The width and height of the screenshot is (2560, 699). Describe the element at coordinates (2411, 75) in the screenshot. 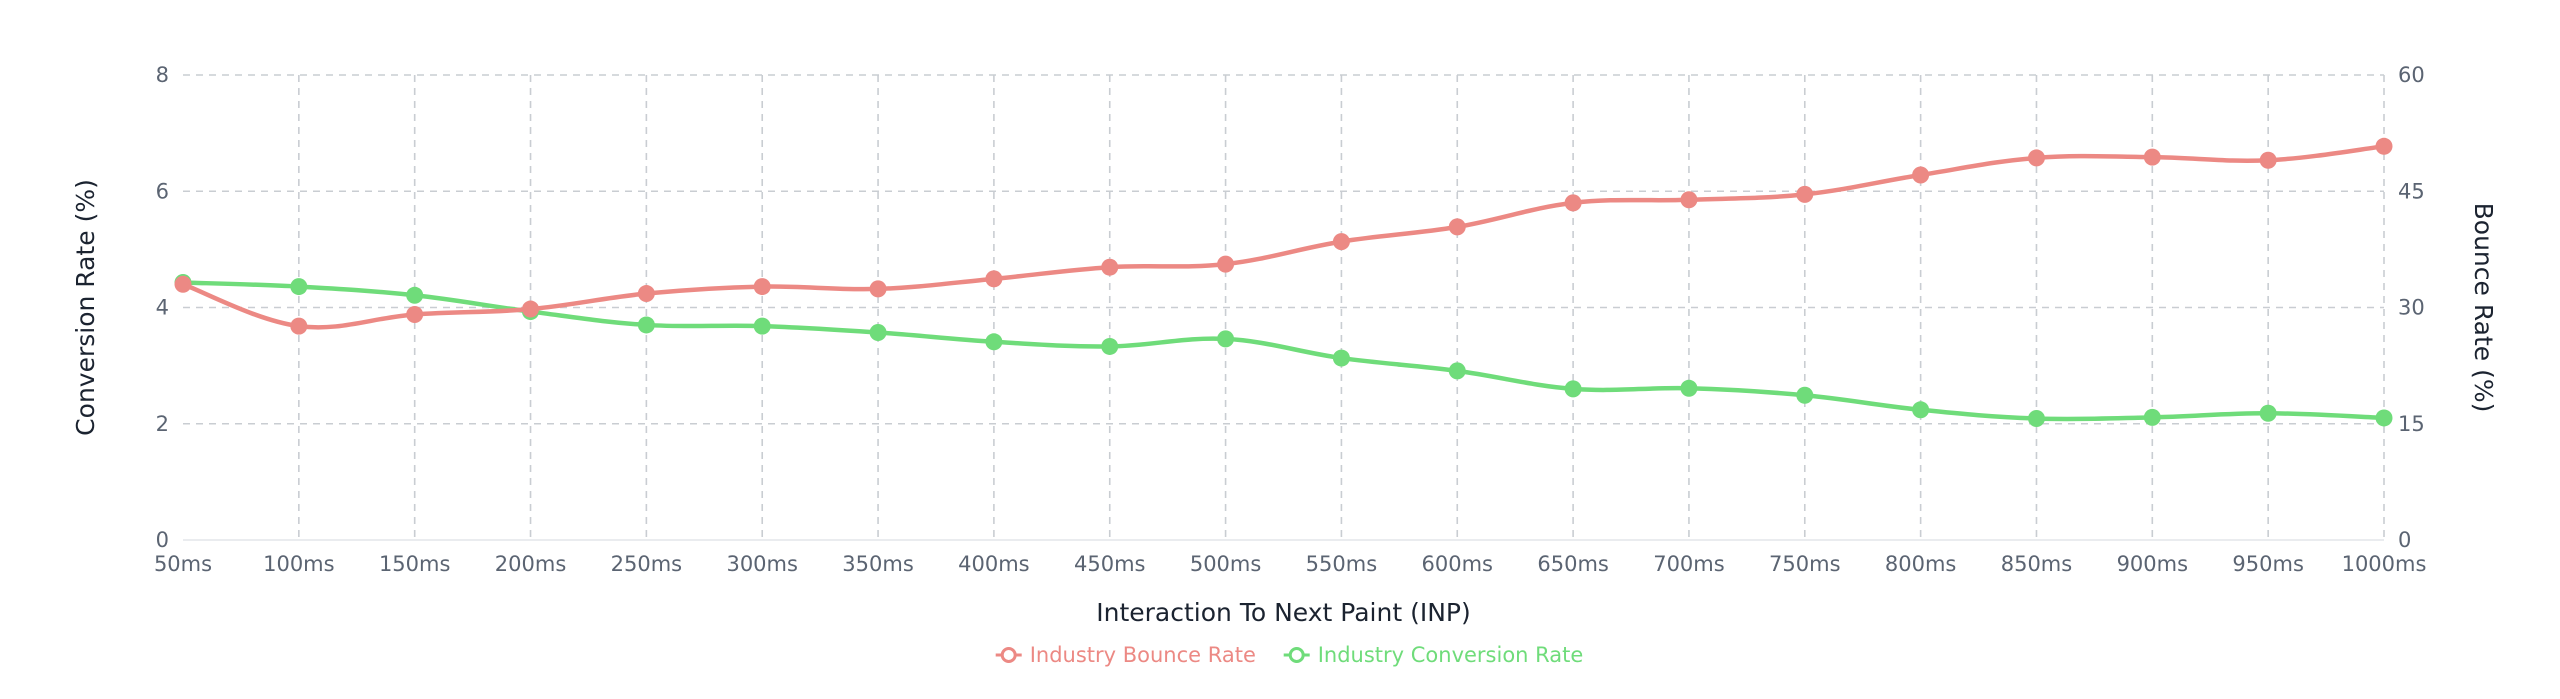

I see `y-right-tick-label: 60` at that location.